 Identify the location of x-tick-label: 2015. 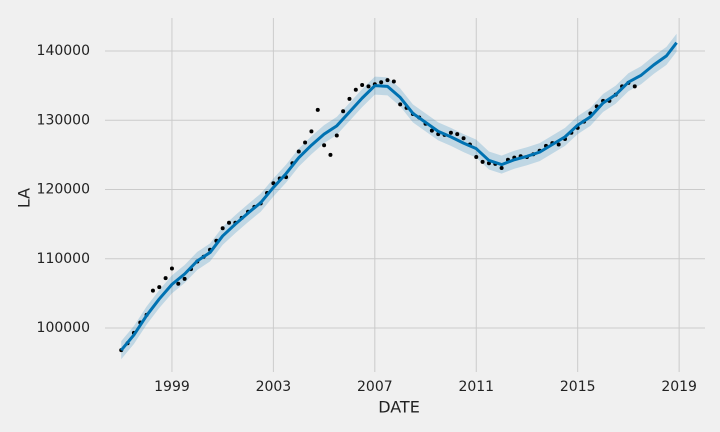
(578, 387).